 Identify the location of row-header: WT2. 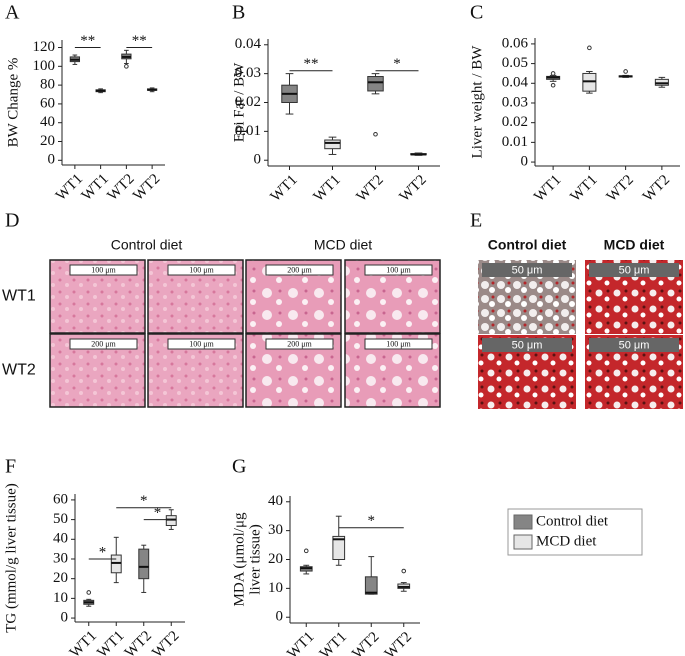
(19, 370).